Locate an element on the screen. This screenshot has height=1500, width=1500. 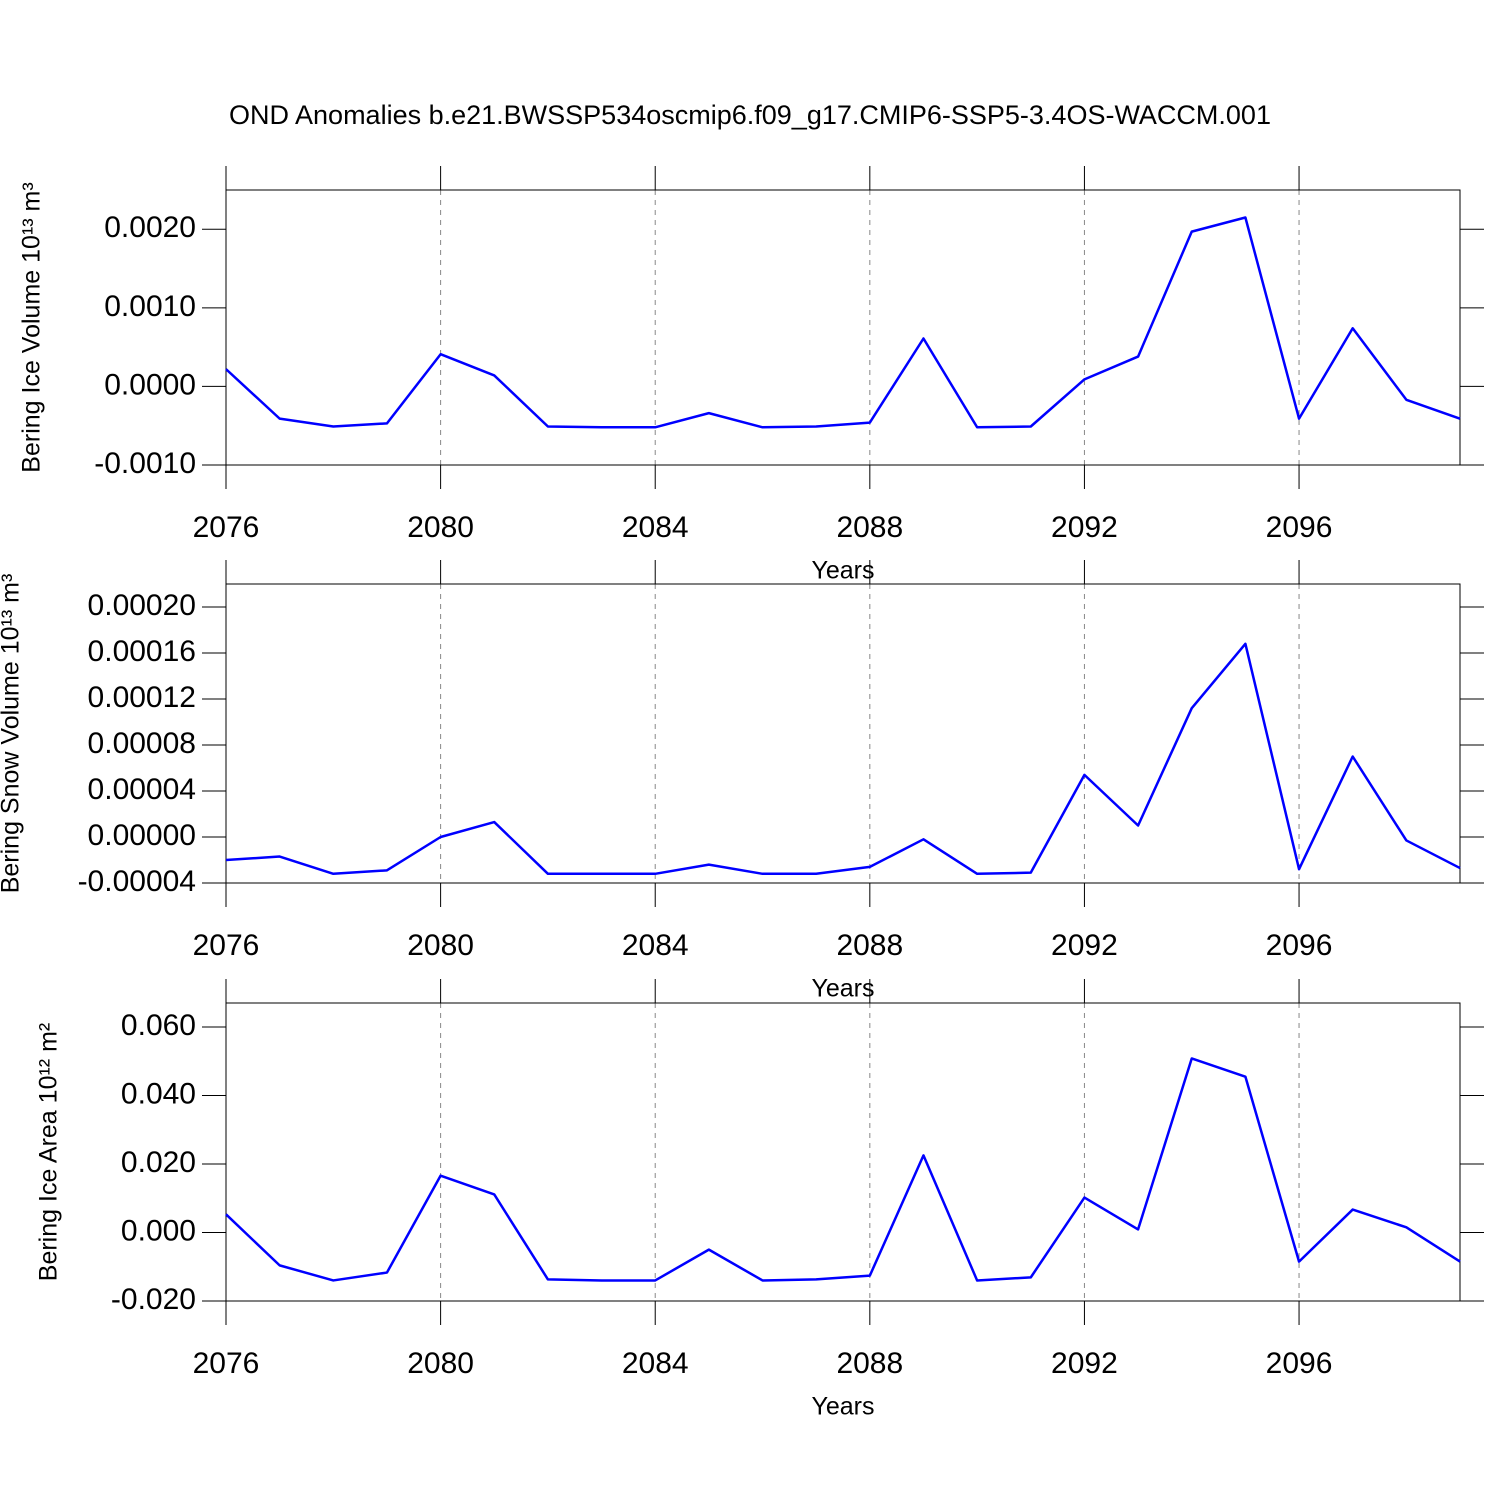
y-tick-label: -0.00004 is located at coordinates (137, 881).